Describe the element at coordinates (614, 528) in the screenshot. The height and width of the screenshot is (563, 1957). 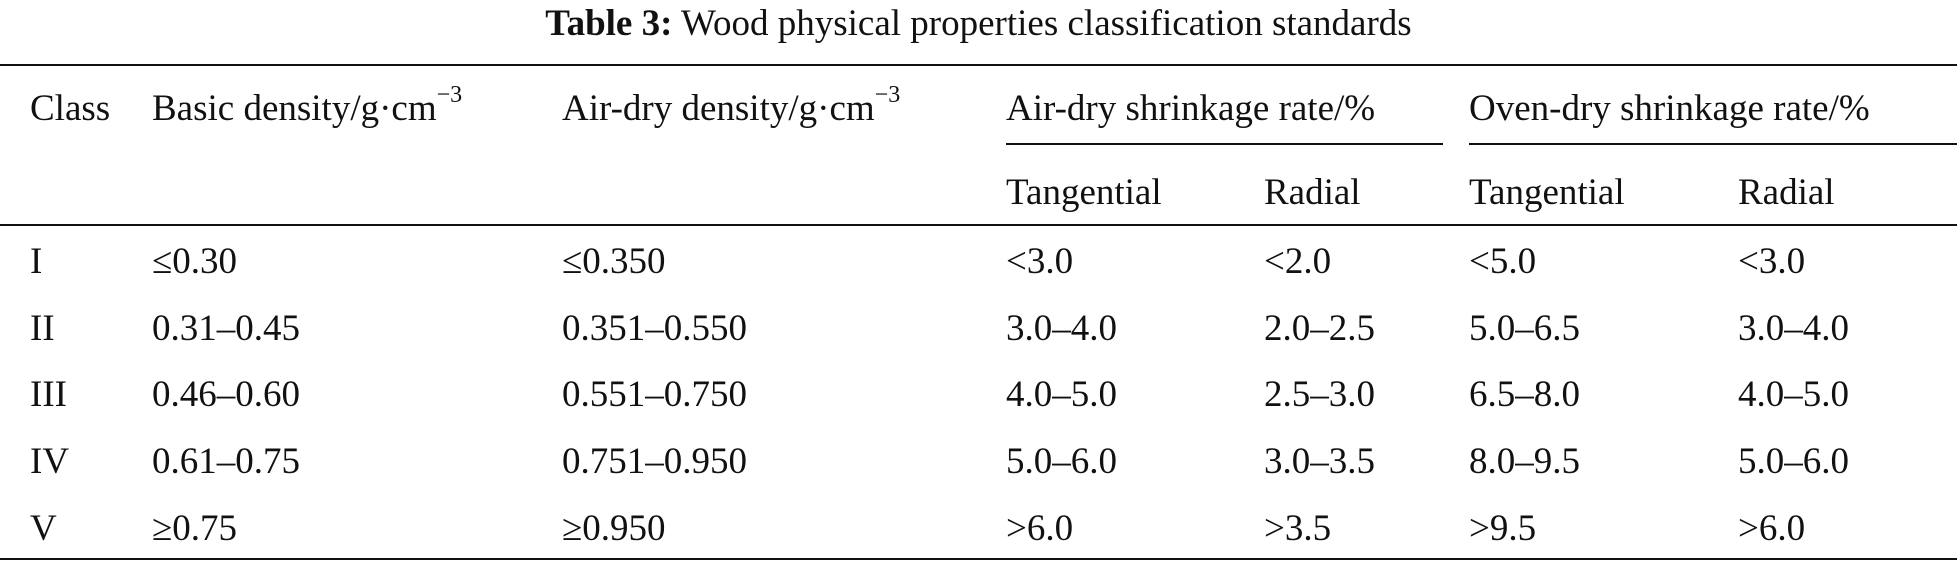
I see `cell-air-dry-density: ≥0.950` at that location.